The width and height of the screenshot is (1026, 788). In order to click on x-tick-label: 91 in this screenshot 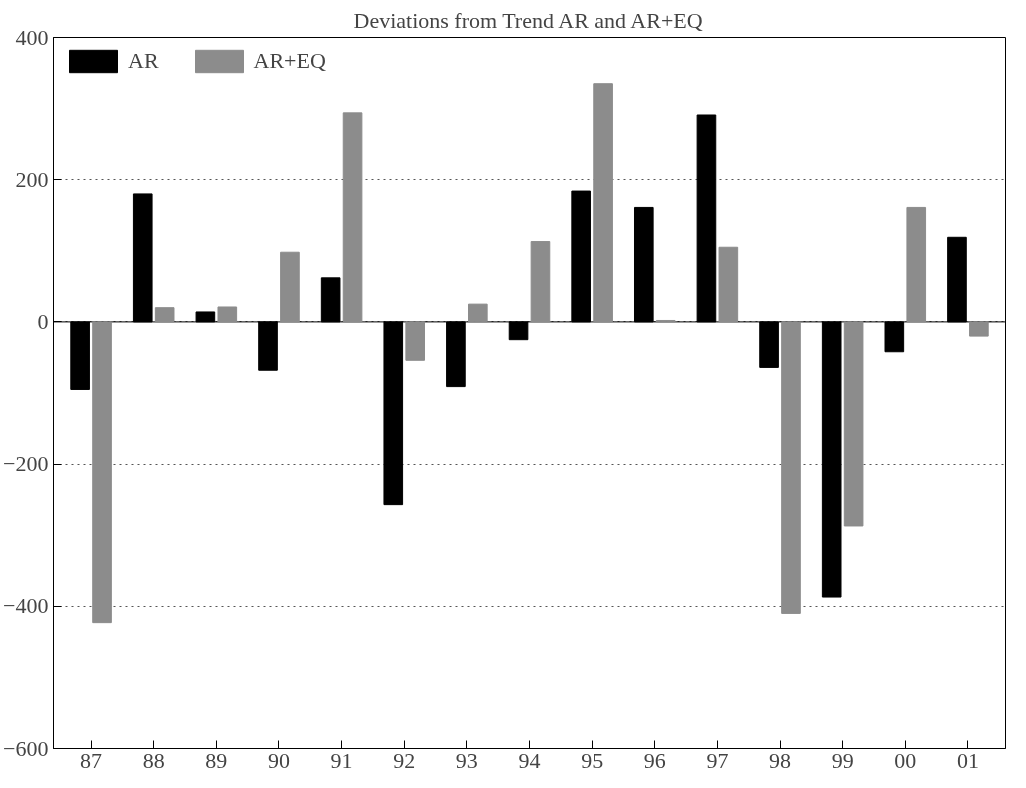, I will do `click(341, 760)`.